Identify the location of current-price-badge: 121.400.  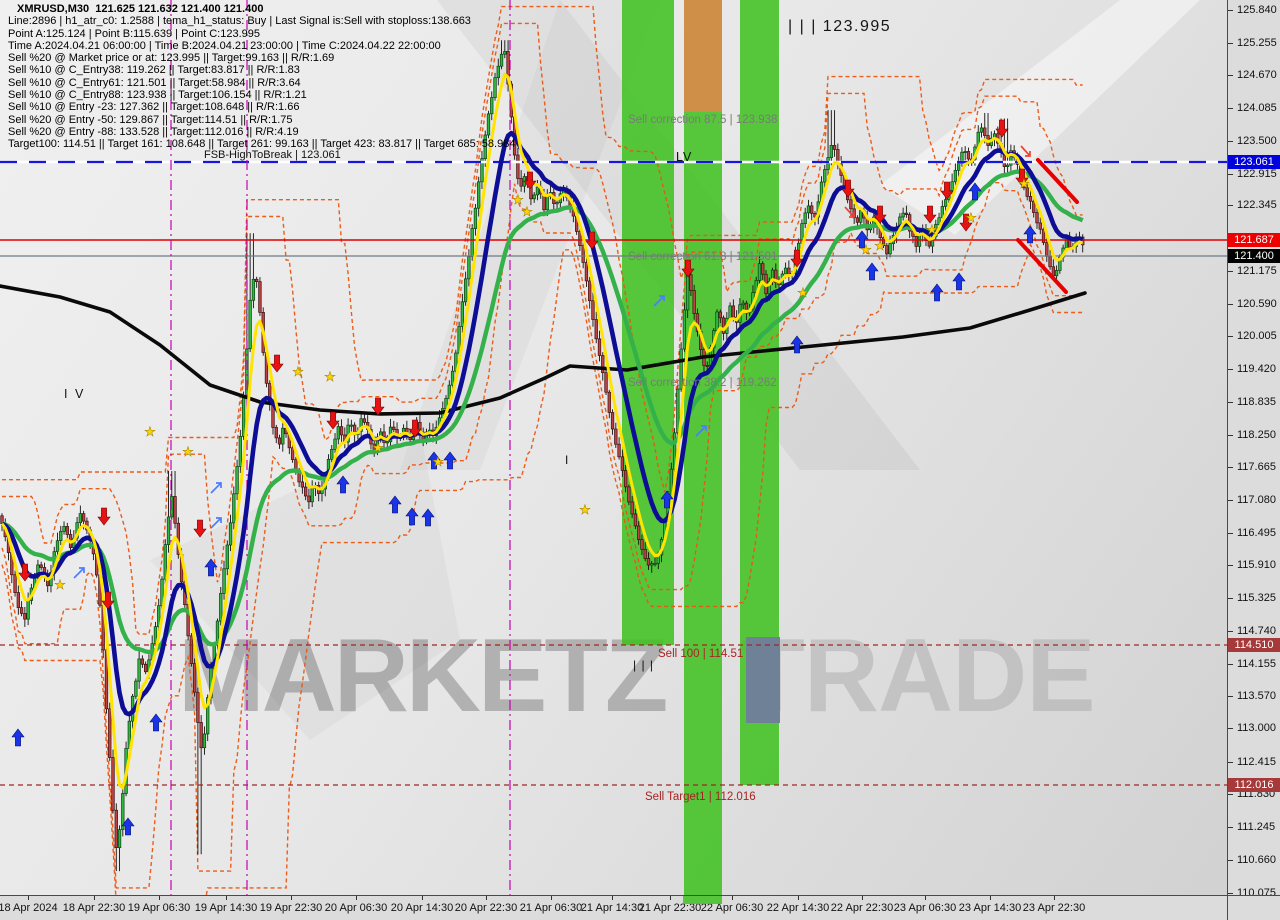
(1254, 256).